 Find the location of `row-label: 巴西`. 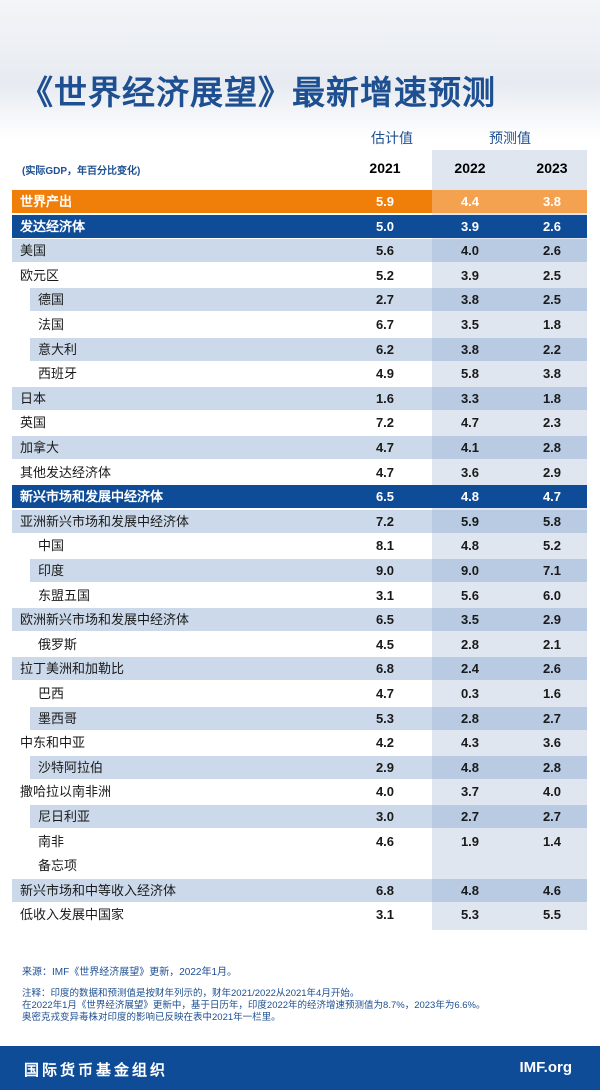

row-label: 巴西 is located at coordinates (51, 693).